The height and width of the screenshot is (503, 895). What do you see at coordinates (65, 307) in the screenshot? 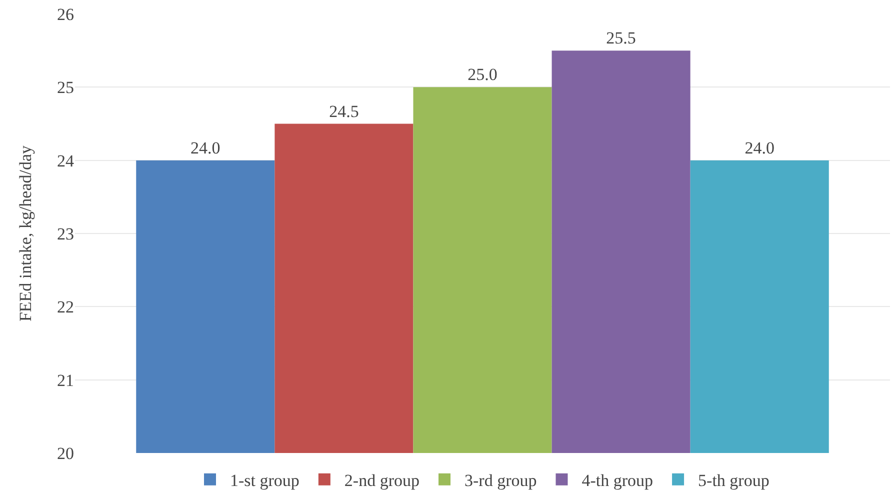
I see `y-tick-label: 22` at bounding box center [65, 307].